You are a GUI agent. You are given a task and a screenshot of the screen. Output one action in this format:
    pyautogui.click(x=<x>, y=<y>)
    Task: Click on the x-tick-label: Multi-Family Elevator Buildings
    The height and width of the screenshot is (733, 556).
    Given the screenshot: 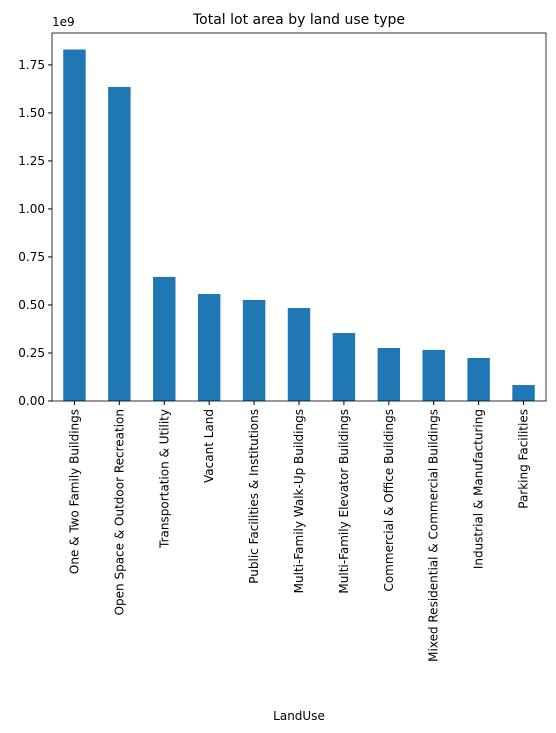 What is the action you would take?
    pyautogui.click(x=344, y=501)
    